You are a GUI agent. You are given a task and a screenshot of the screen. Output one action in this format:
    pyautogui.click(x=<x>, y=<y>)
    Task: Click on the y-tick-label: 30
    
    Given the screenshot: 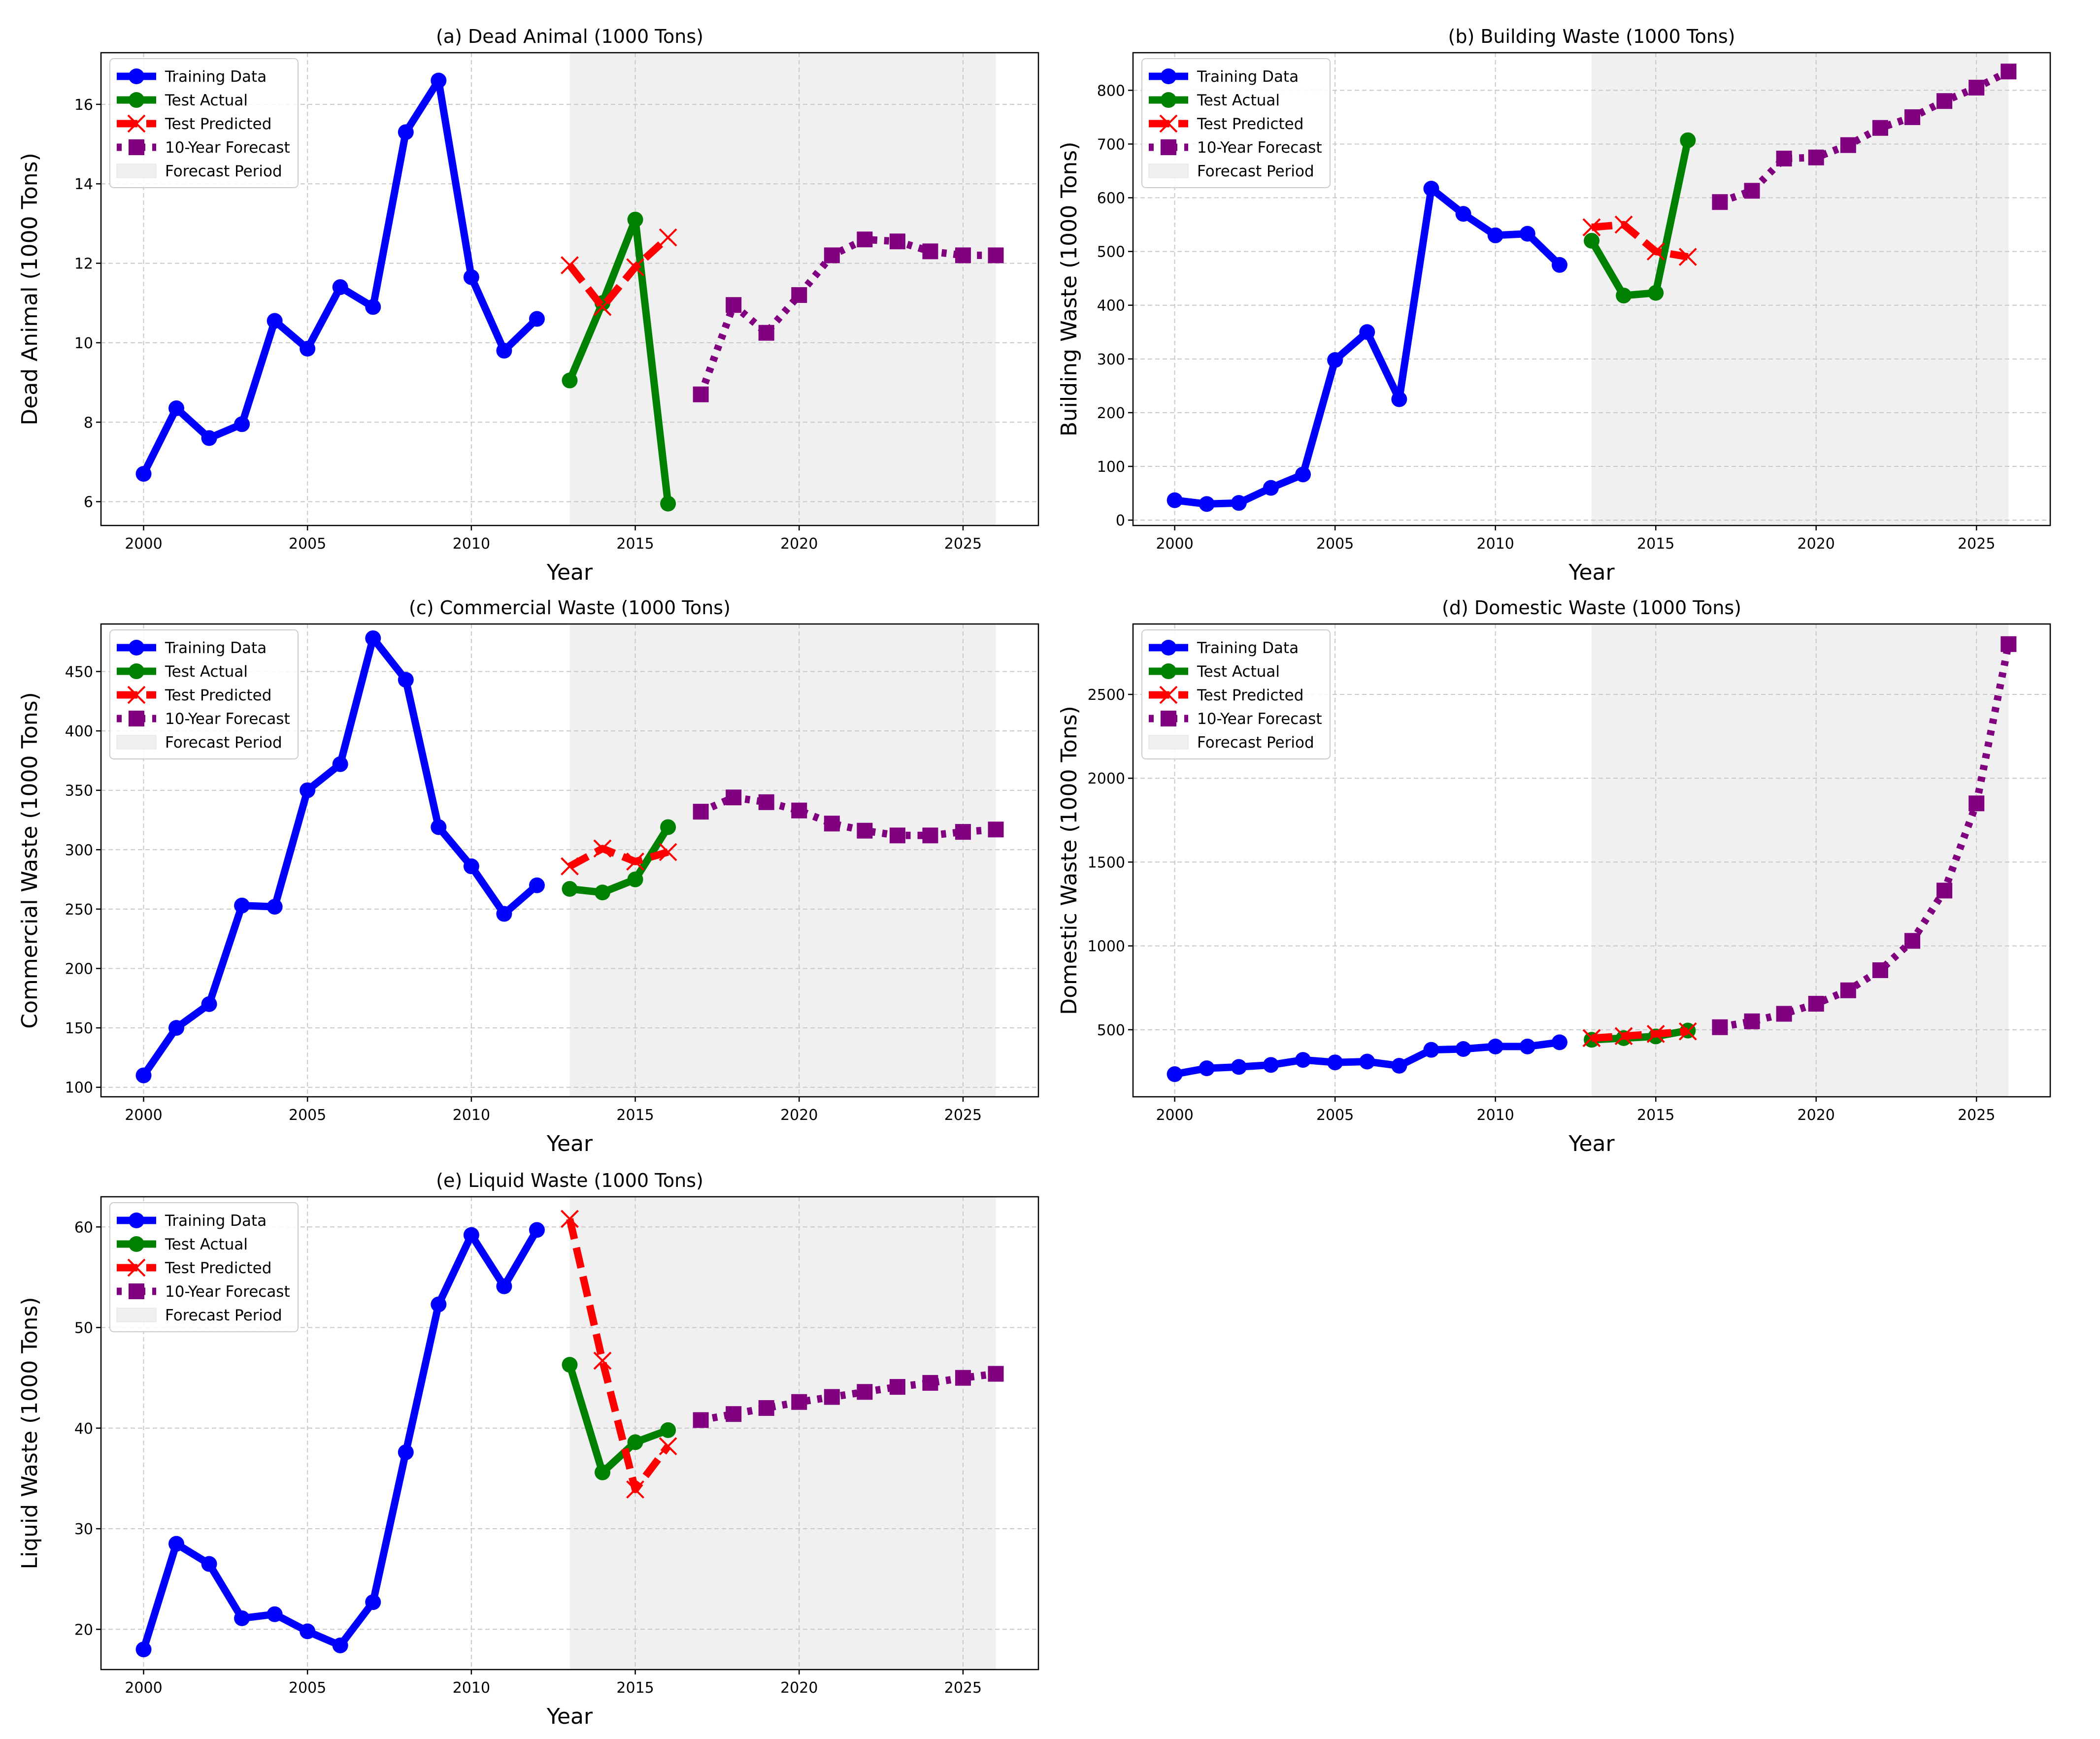 What is the action you would take?
    pyautogui.click(x=83, y=1529)
    